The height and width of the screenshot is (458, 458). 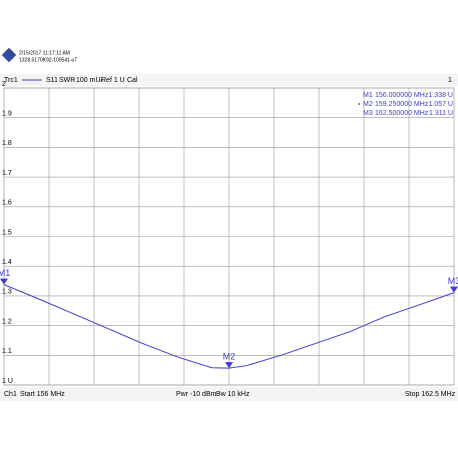 I want to click on reference: Ref 1 U, so click(x=113, y=80).